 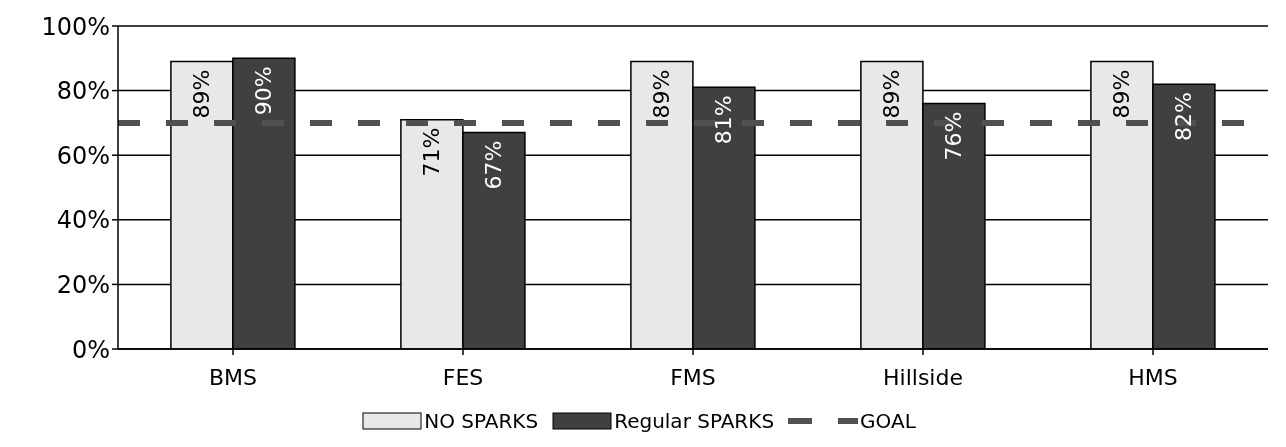 What do you see at coordinates (90, 349) in the screenshot?
I see `y-tick-label: 0%` at bounding box center [90, 349].